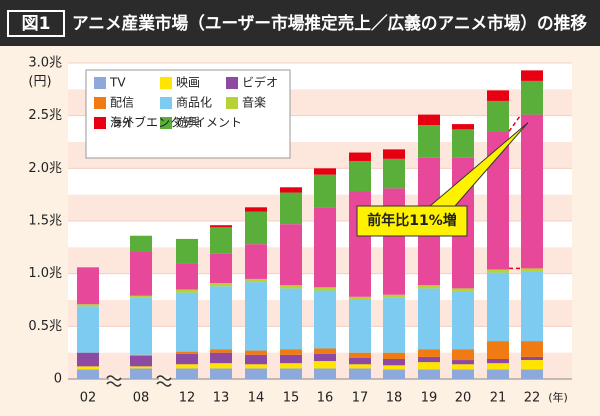  What do you see at coordinates (532, 398) in the screenshot?
I see `x-tick-label: 22` at bounding box center [532, 398].